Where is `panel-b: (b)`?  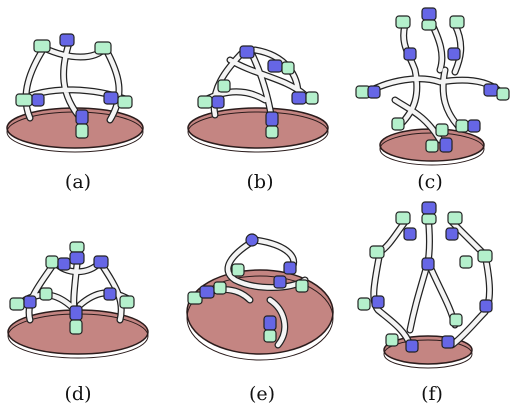
panel-b: (b) is located at coordinates (258, 119).